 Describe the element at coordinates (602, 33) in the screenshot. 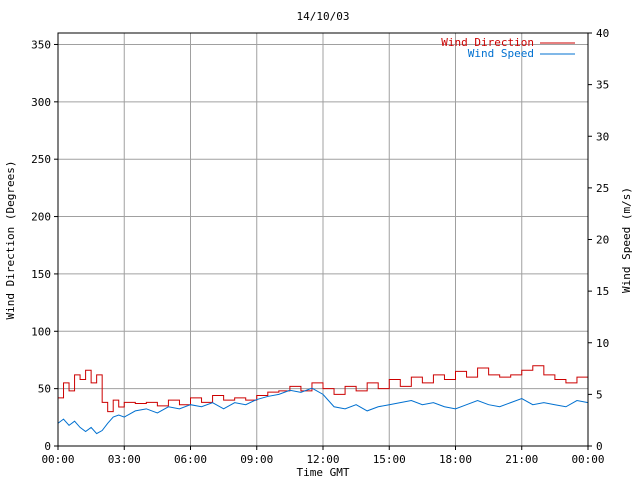

I see `y-right-tick-label: 40` at that location.